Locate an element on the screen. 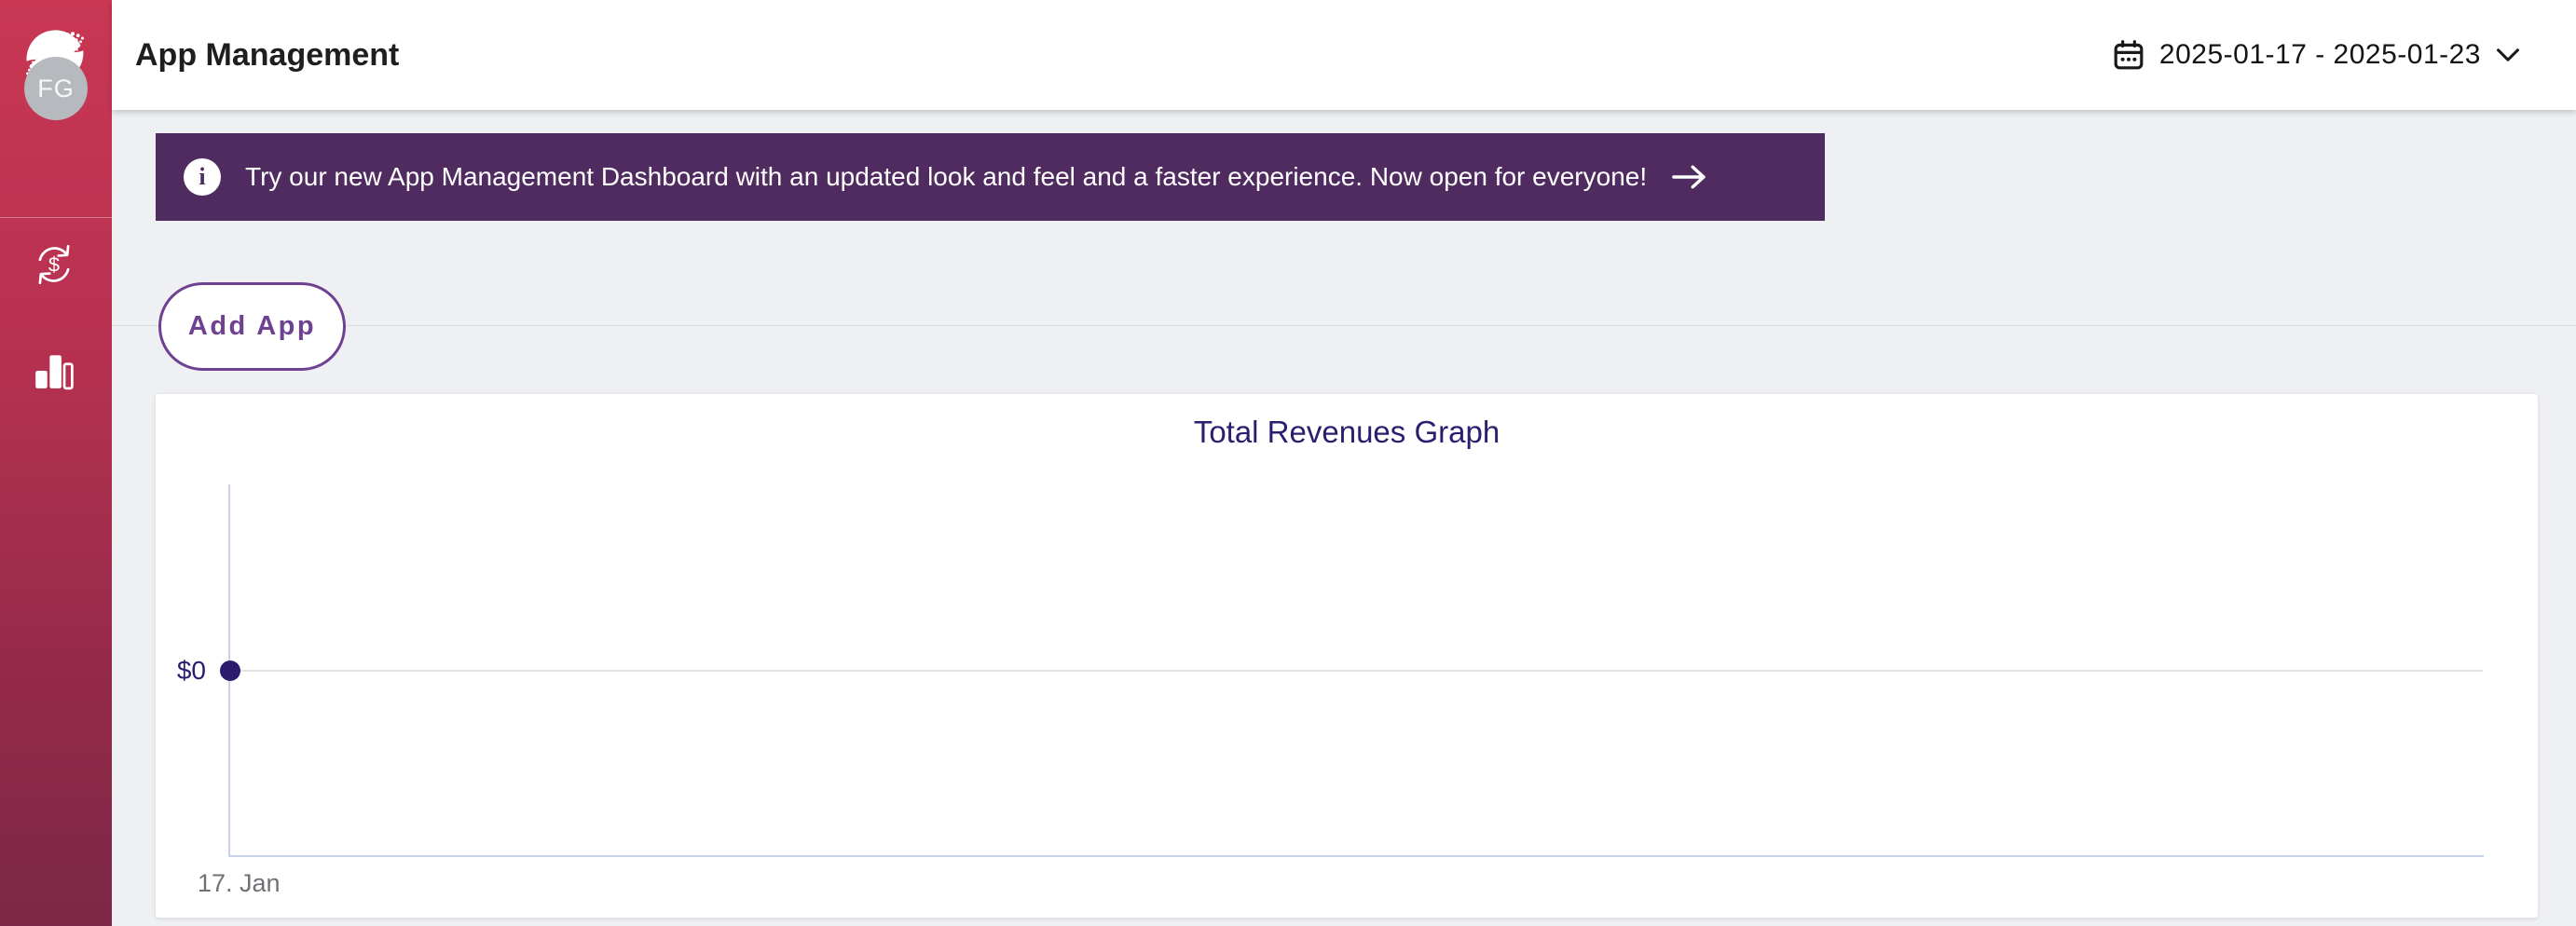 The height and width of the screenshot is (926, 2576). sidebar-item-revenue: $ is located at coordinates (54, 264).